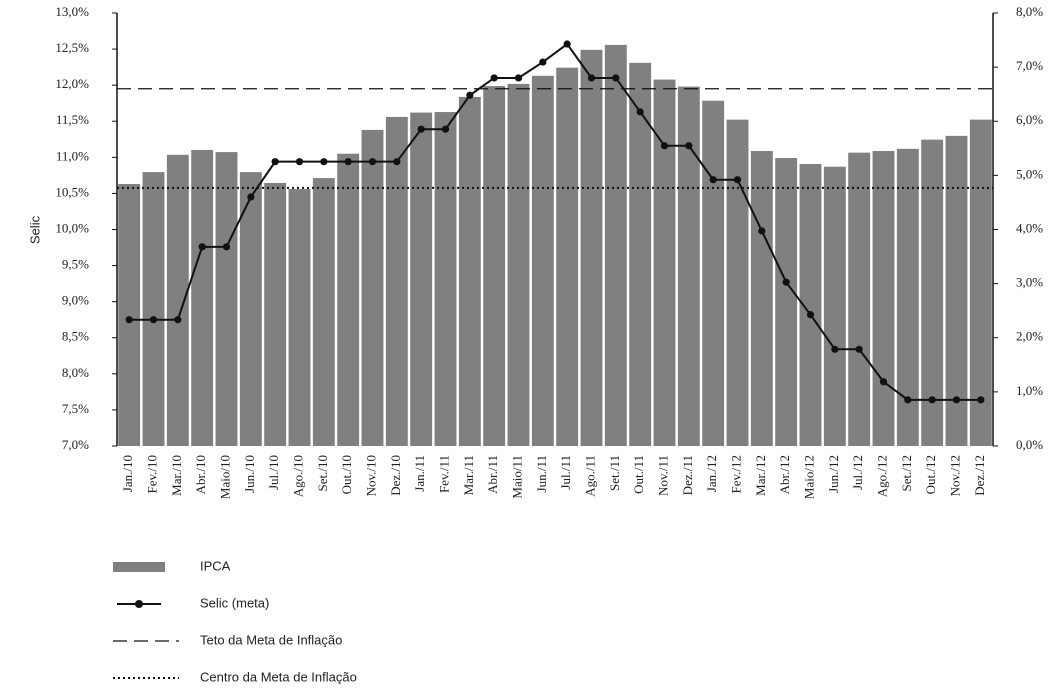  Describe the element at coordinates (1029, 227) in the screenshot. I see `y2-tick-label: 4,0%` at that location.